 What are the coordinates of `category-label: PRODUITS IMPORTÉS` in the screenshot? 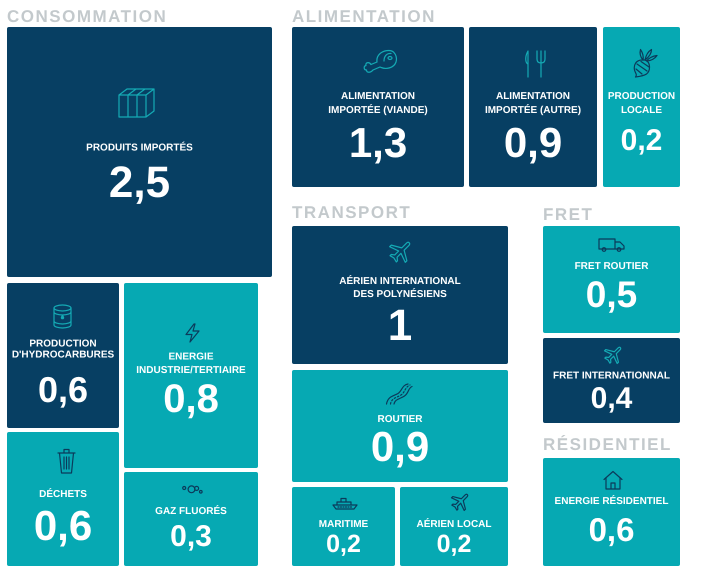 It's located at (140, 147).